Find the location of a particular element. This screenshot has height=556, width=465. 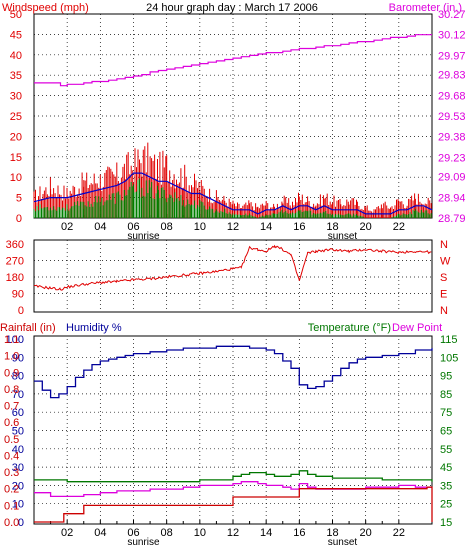

wind-sunset-label: sunset is located at coordinates (343, 236).